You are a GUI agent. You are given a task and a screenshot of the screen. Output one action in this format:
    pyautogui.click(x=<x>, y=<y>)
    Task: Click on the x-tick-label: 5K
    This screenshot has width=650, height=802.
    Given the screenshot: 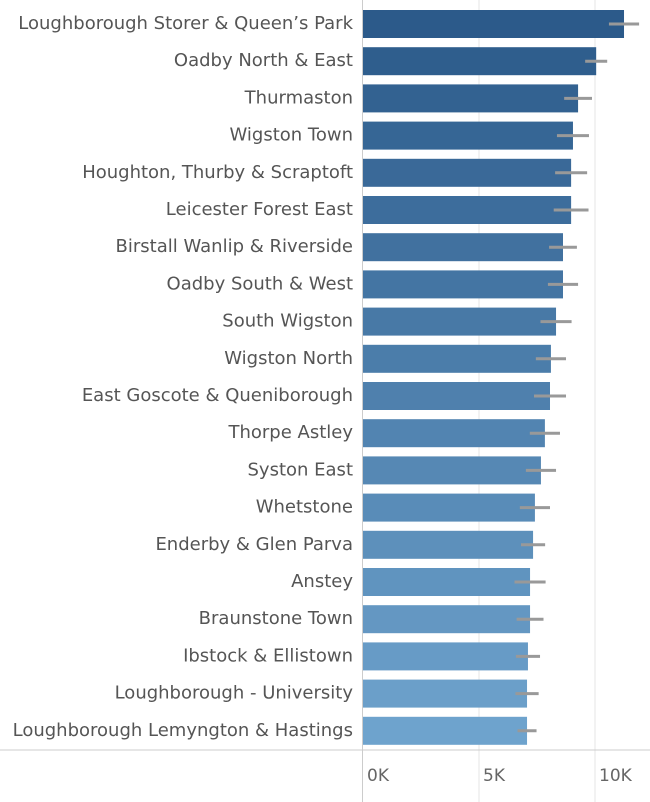 What is the action you would take?
    pyautogui.click(x=494, y=776)
    